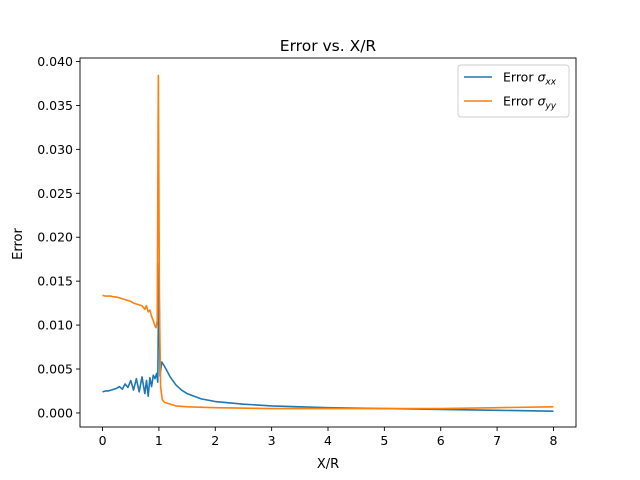  Describe the element at coordinates (55, 281) in the screenshot. I see `y-tick-label: 0.015` at that location.